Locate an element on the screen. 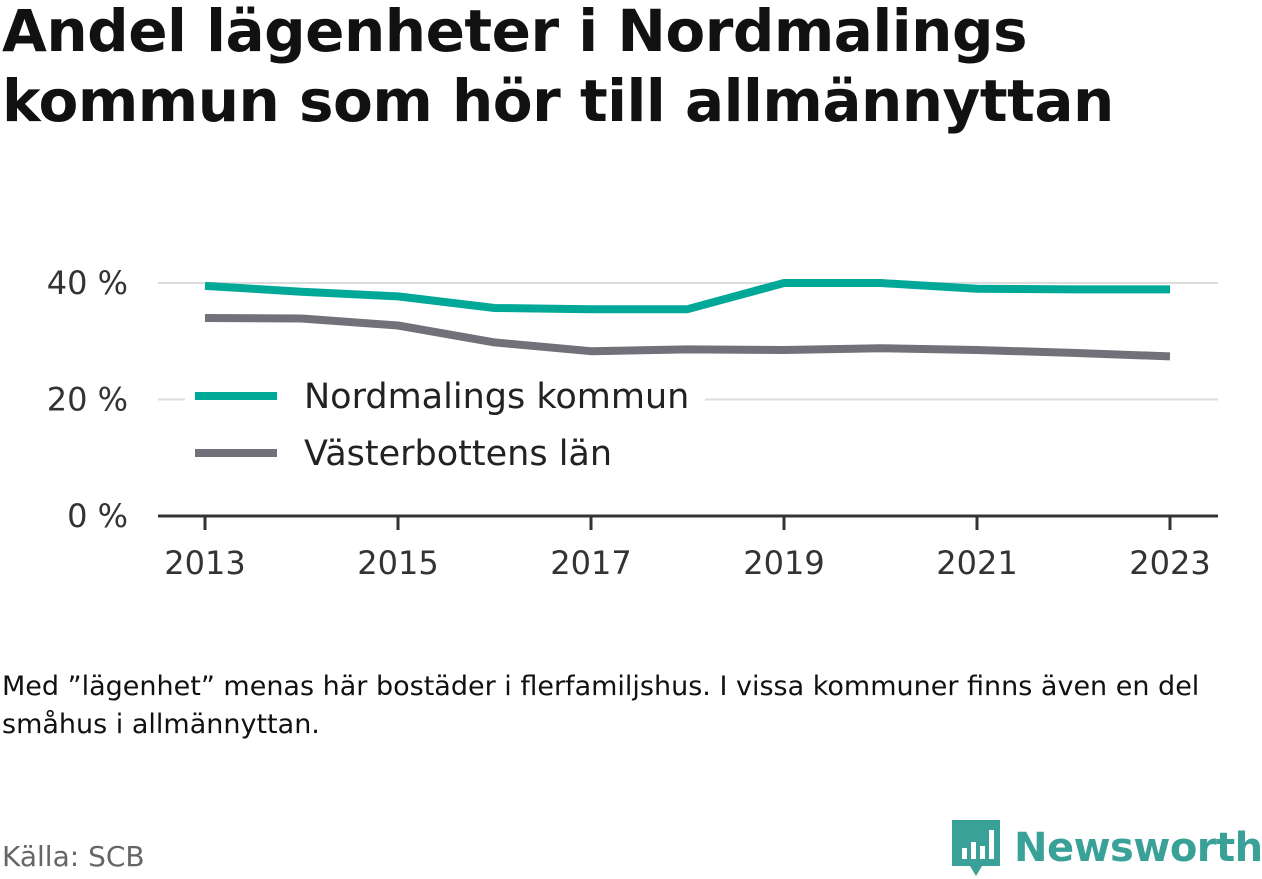 This screenshot has width=1262, height=879. x-tick-label: 2017 is located at coordinates (590, 563).